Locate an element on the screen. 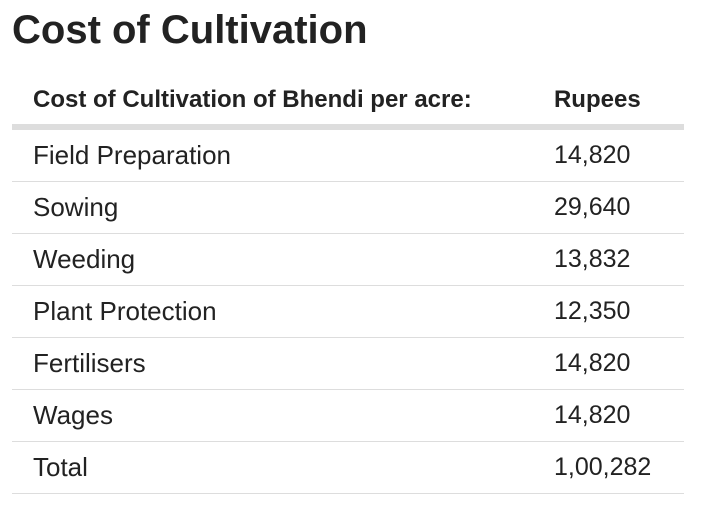 The width and height of the screenshot is (706, 518). table-row: Field Preparation 14,820 is located at coordinates (348, 154).